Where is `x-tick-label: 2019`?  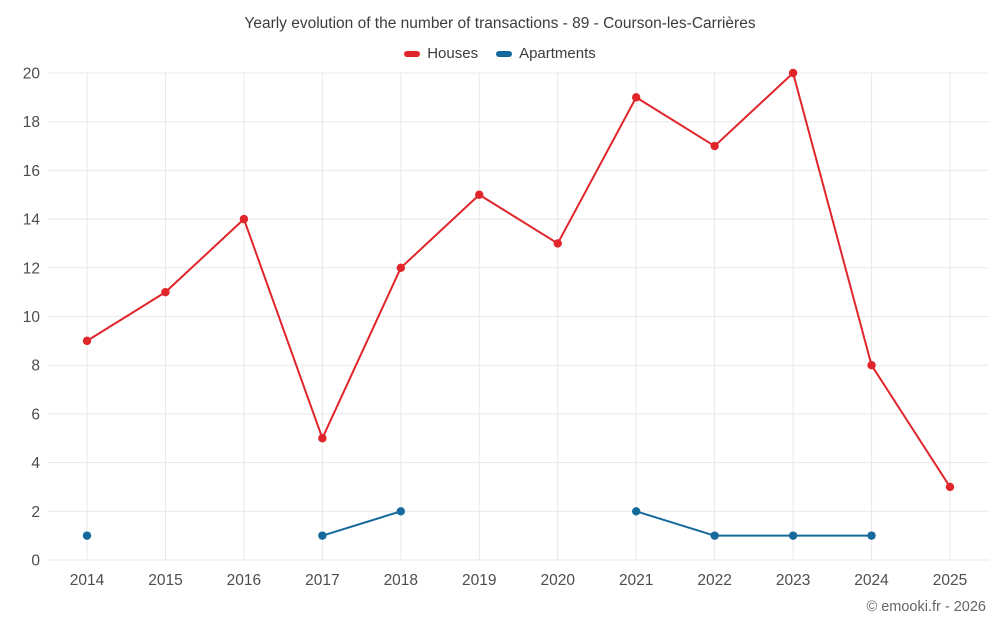
x-tick-label: 2019 is located at coordinates (479, 580).